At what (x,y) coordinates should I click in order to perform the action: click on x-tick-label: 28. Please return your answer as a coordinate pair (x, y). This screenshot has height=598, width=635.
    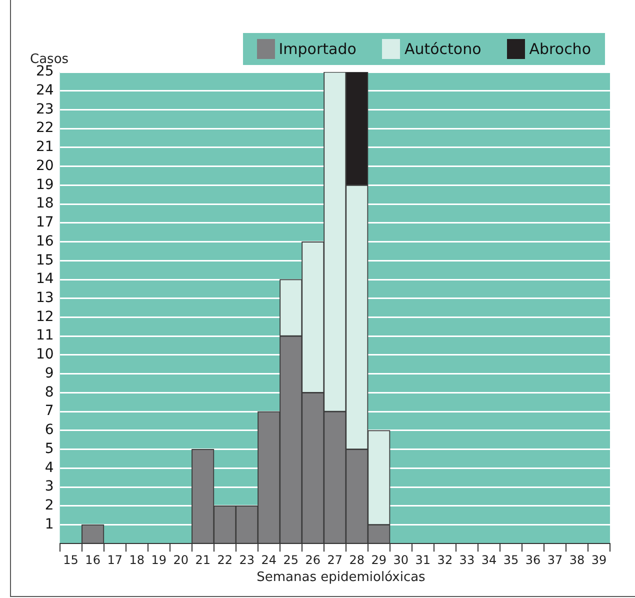
    Looking at the image, I should click on (357, 559).